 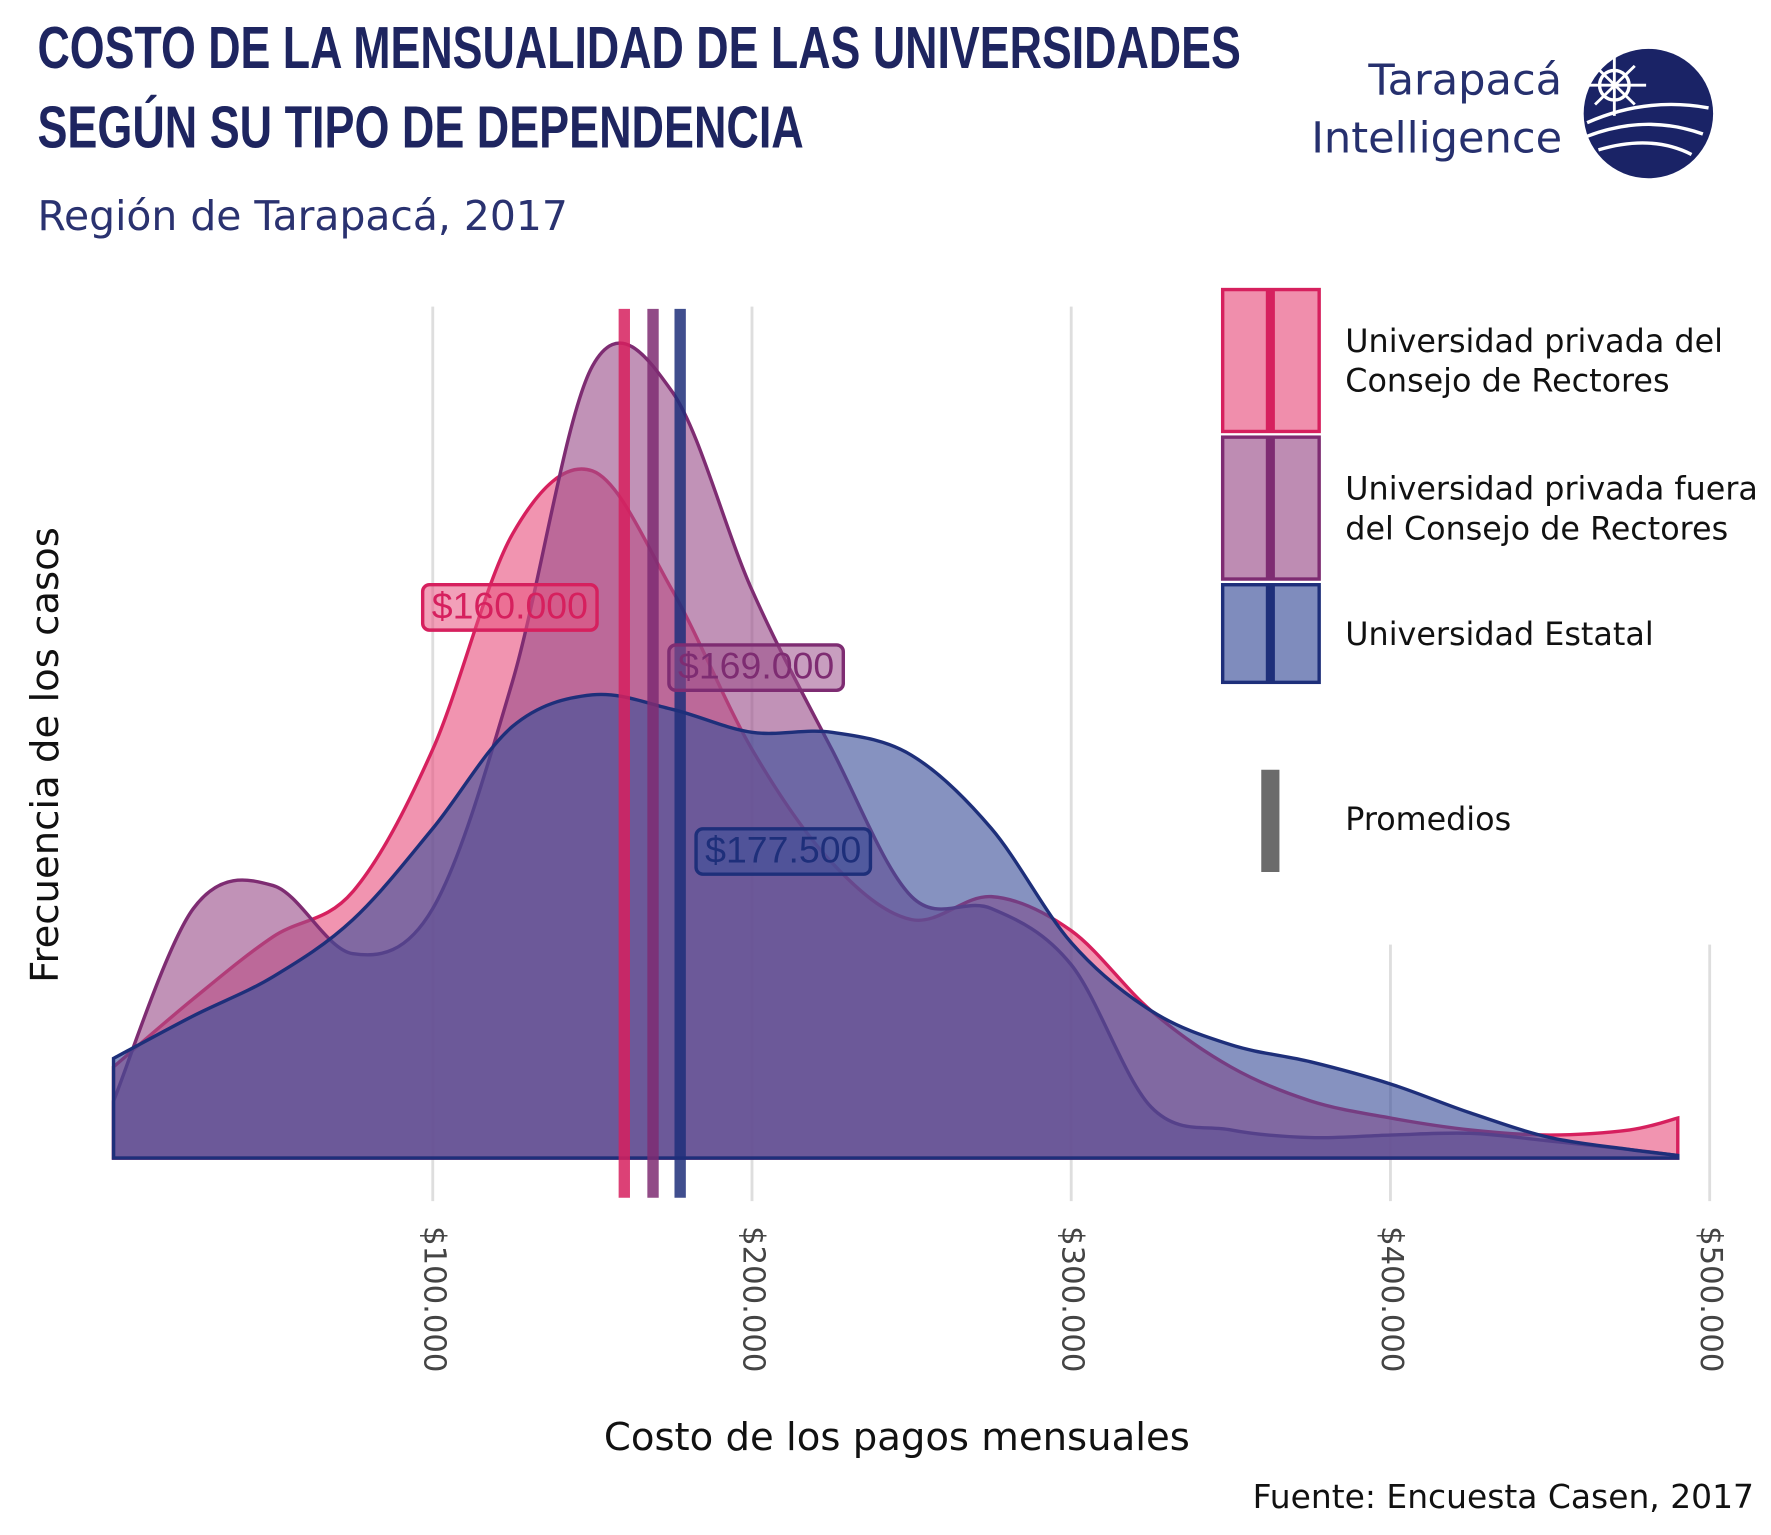 I want to click on x-tick-label: $300.000, so click(x=1072, y=1299).